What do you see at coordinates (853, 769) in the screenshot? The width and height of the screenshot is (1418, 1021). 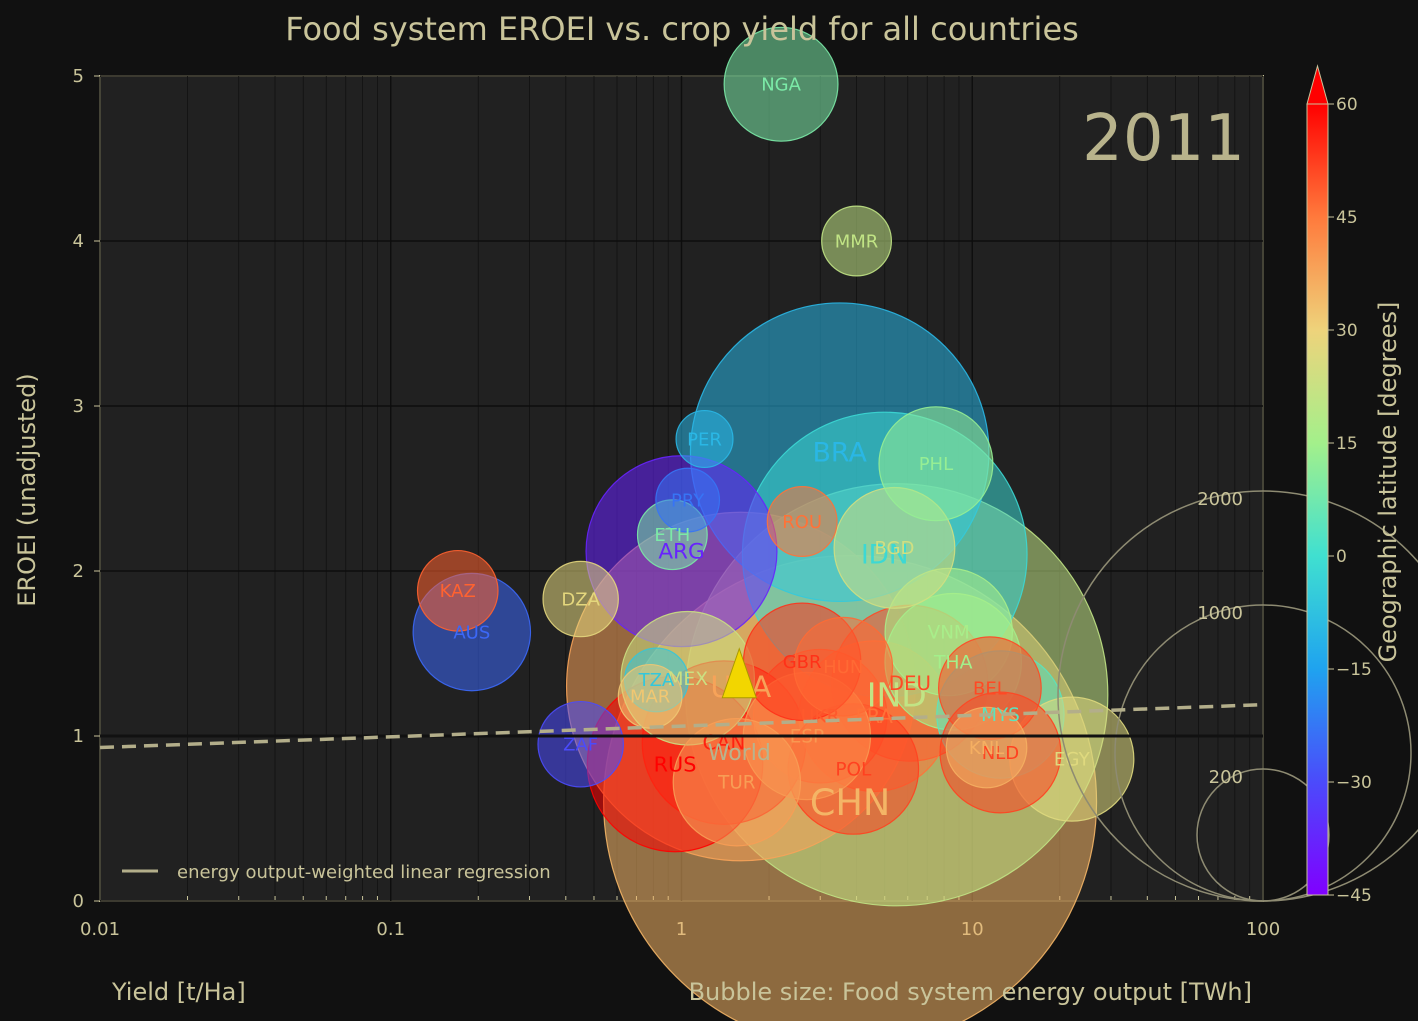 I see `bubble-label-pol: POL` at bounding box center [853, 769].